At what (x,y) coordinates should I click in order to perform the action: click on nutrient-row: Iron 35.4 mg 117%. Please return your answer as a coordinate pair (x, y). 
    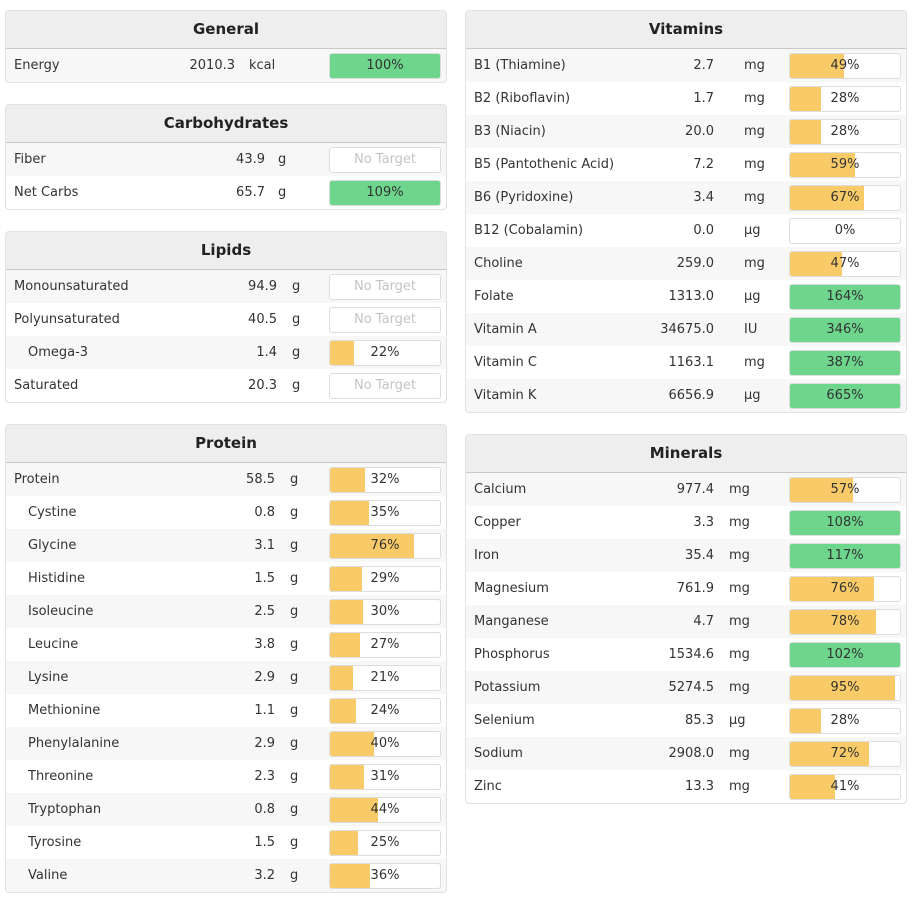
    Looking at the image, I should click on (686, 555).